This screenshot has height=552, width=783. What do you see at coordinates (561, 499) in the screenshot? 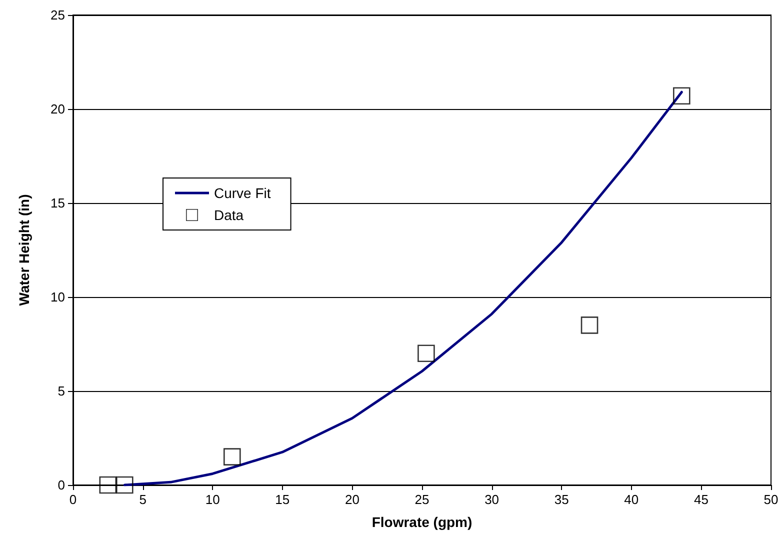
I see `x-tick-label: 35` at bounding box center [561, 499].